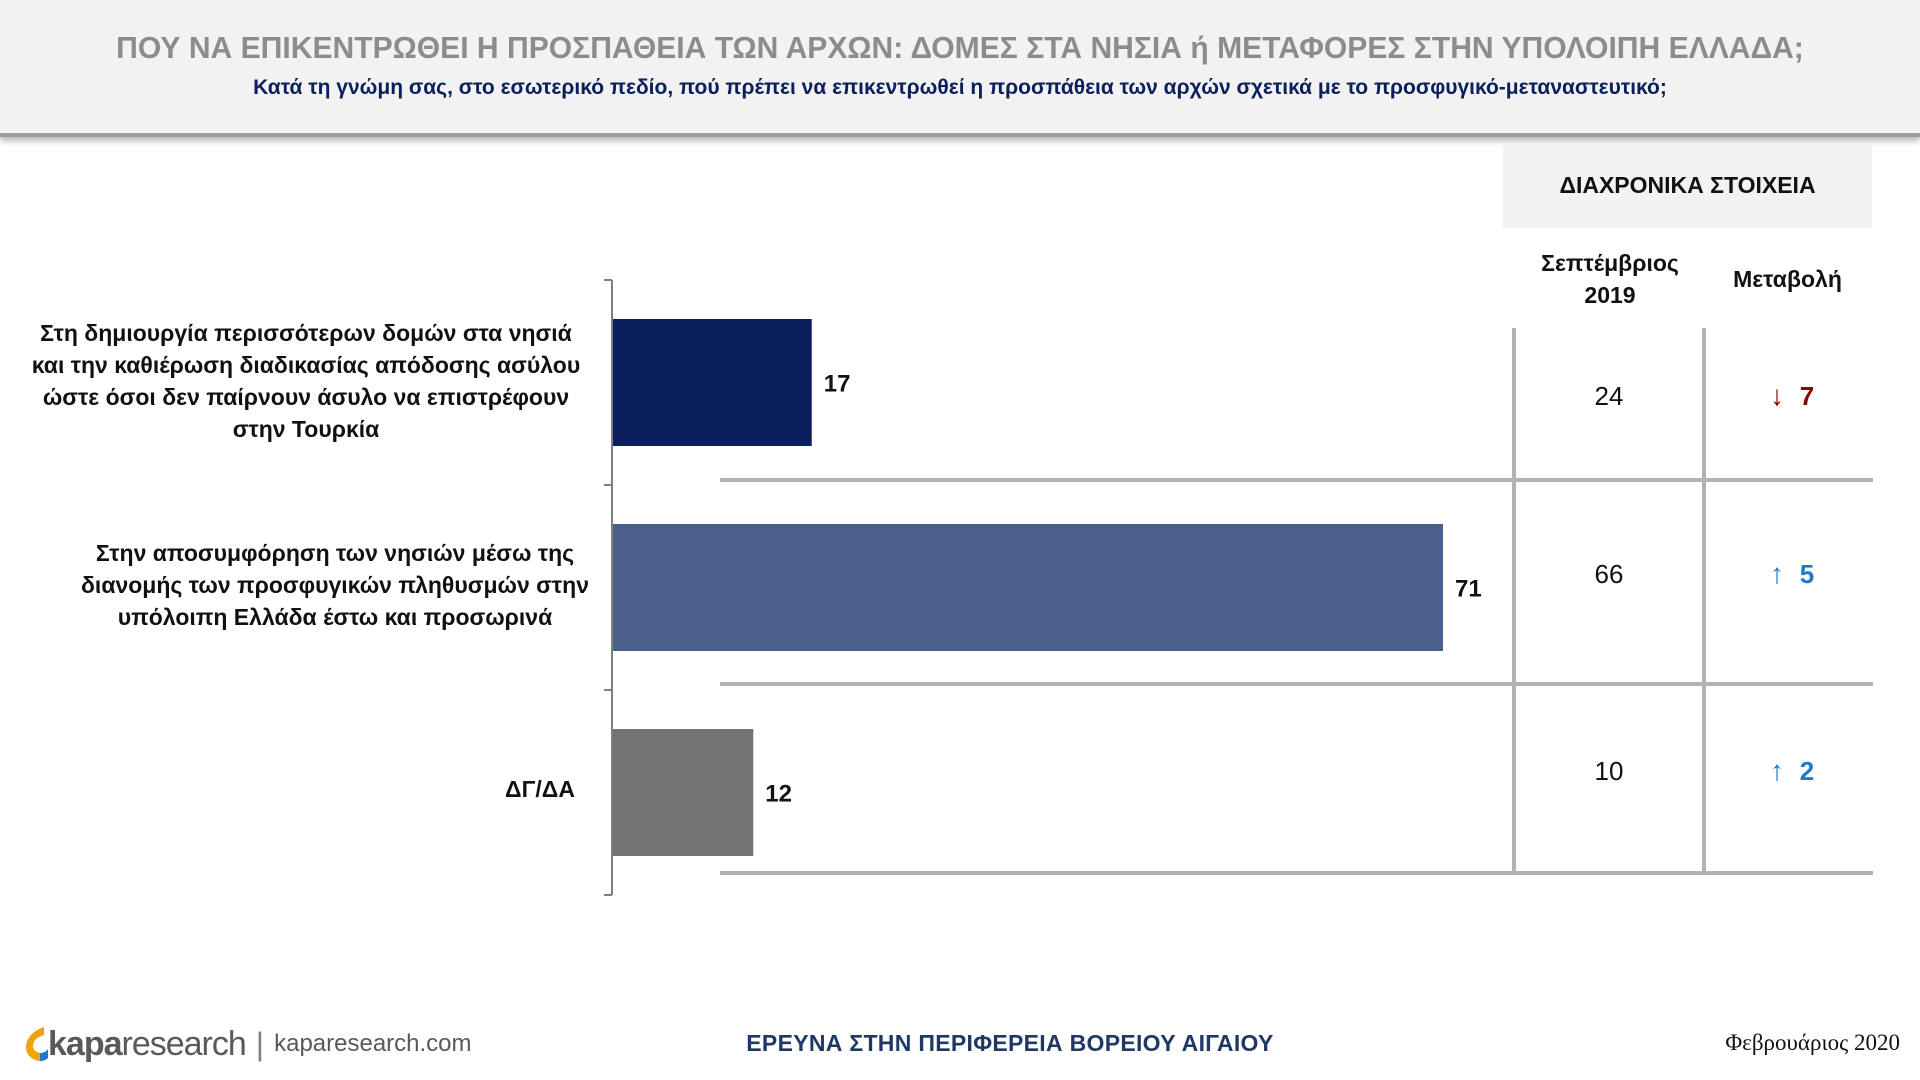 This screenshot has height=1080, width=1920. Describe the element at coordinates (1777, 395) in the screenshot. I see `arrow-down-icon: ↓` at that location.